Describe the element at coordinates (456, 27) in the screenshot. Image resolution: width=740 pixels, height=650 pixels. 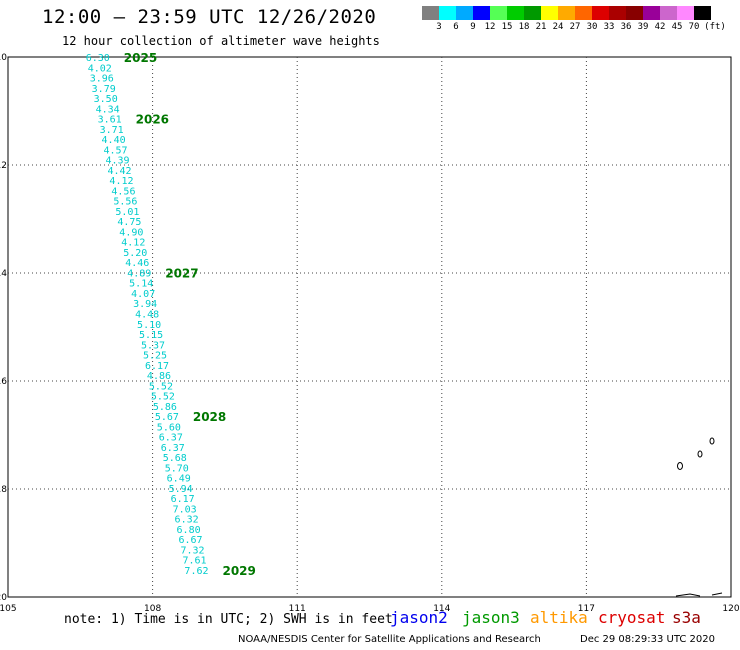
I see `legend-label: 6` at that location.